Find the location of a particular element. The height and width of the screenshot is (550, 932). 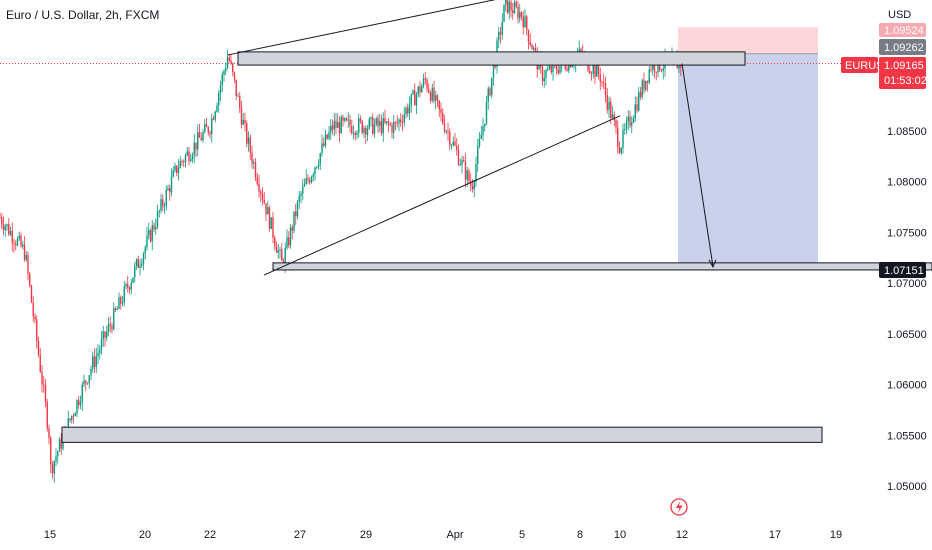

entry-level-tag: 1.09262 is located at coordinates (902, 47).